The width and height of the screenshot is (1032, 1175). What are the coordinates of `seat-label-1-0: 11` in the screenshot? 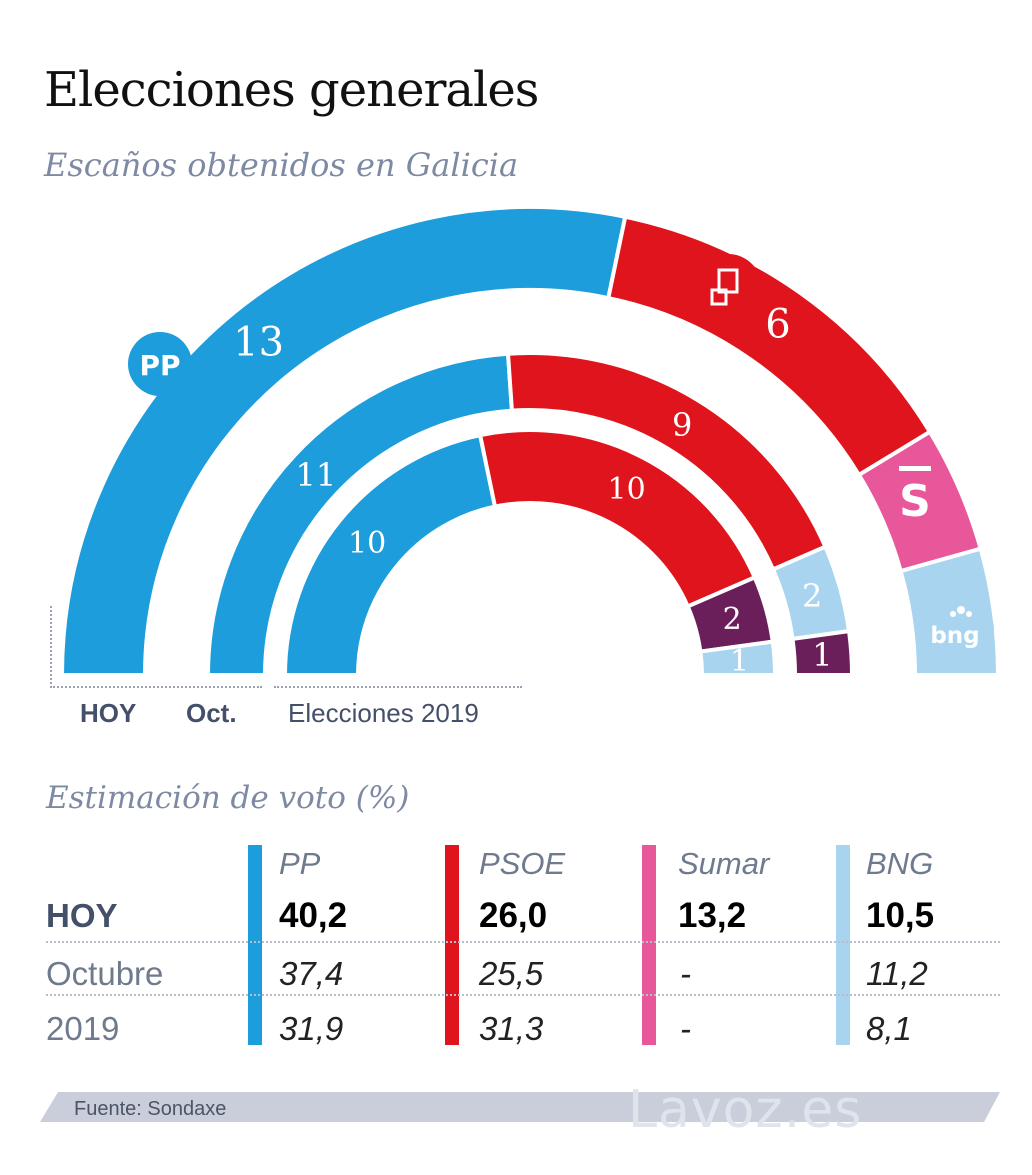 It's located at (316, 475).